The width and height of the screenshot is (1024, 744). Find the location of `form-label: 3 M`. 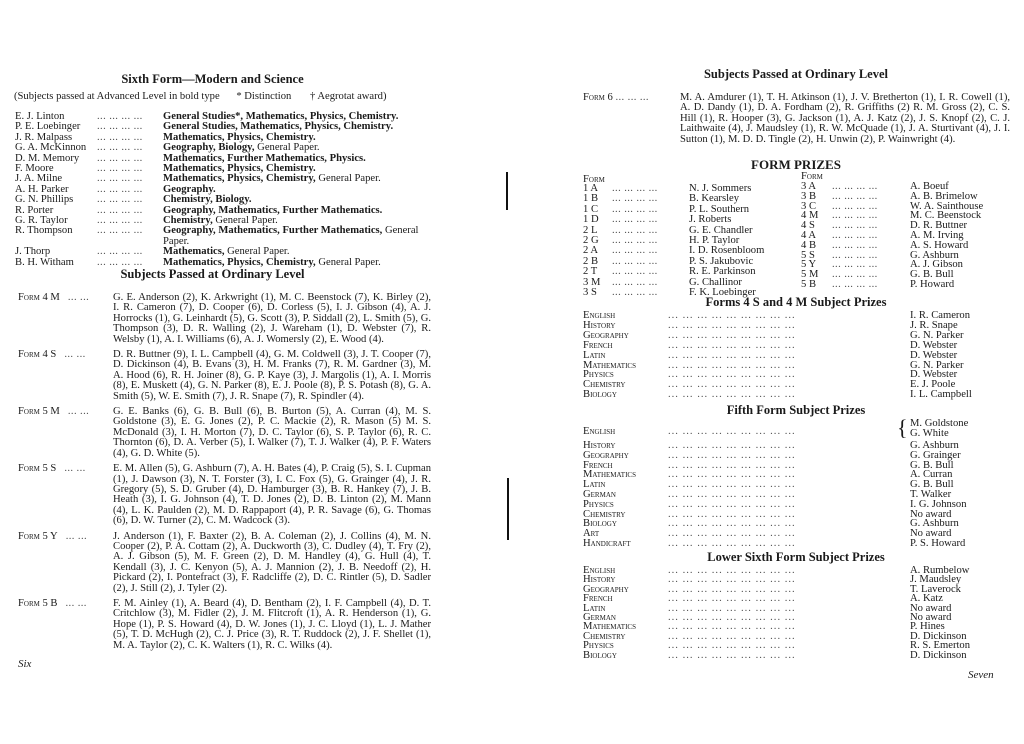

form-label: 3 M is located at coordinates (592, 282).